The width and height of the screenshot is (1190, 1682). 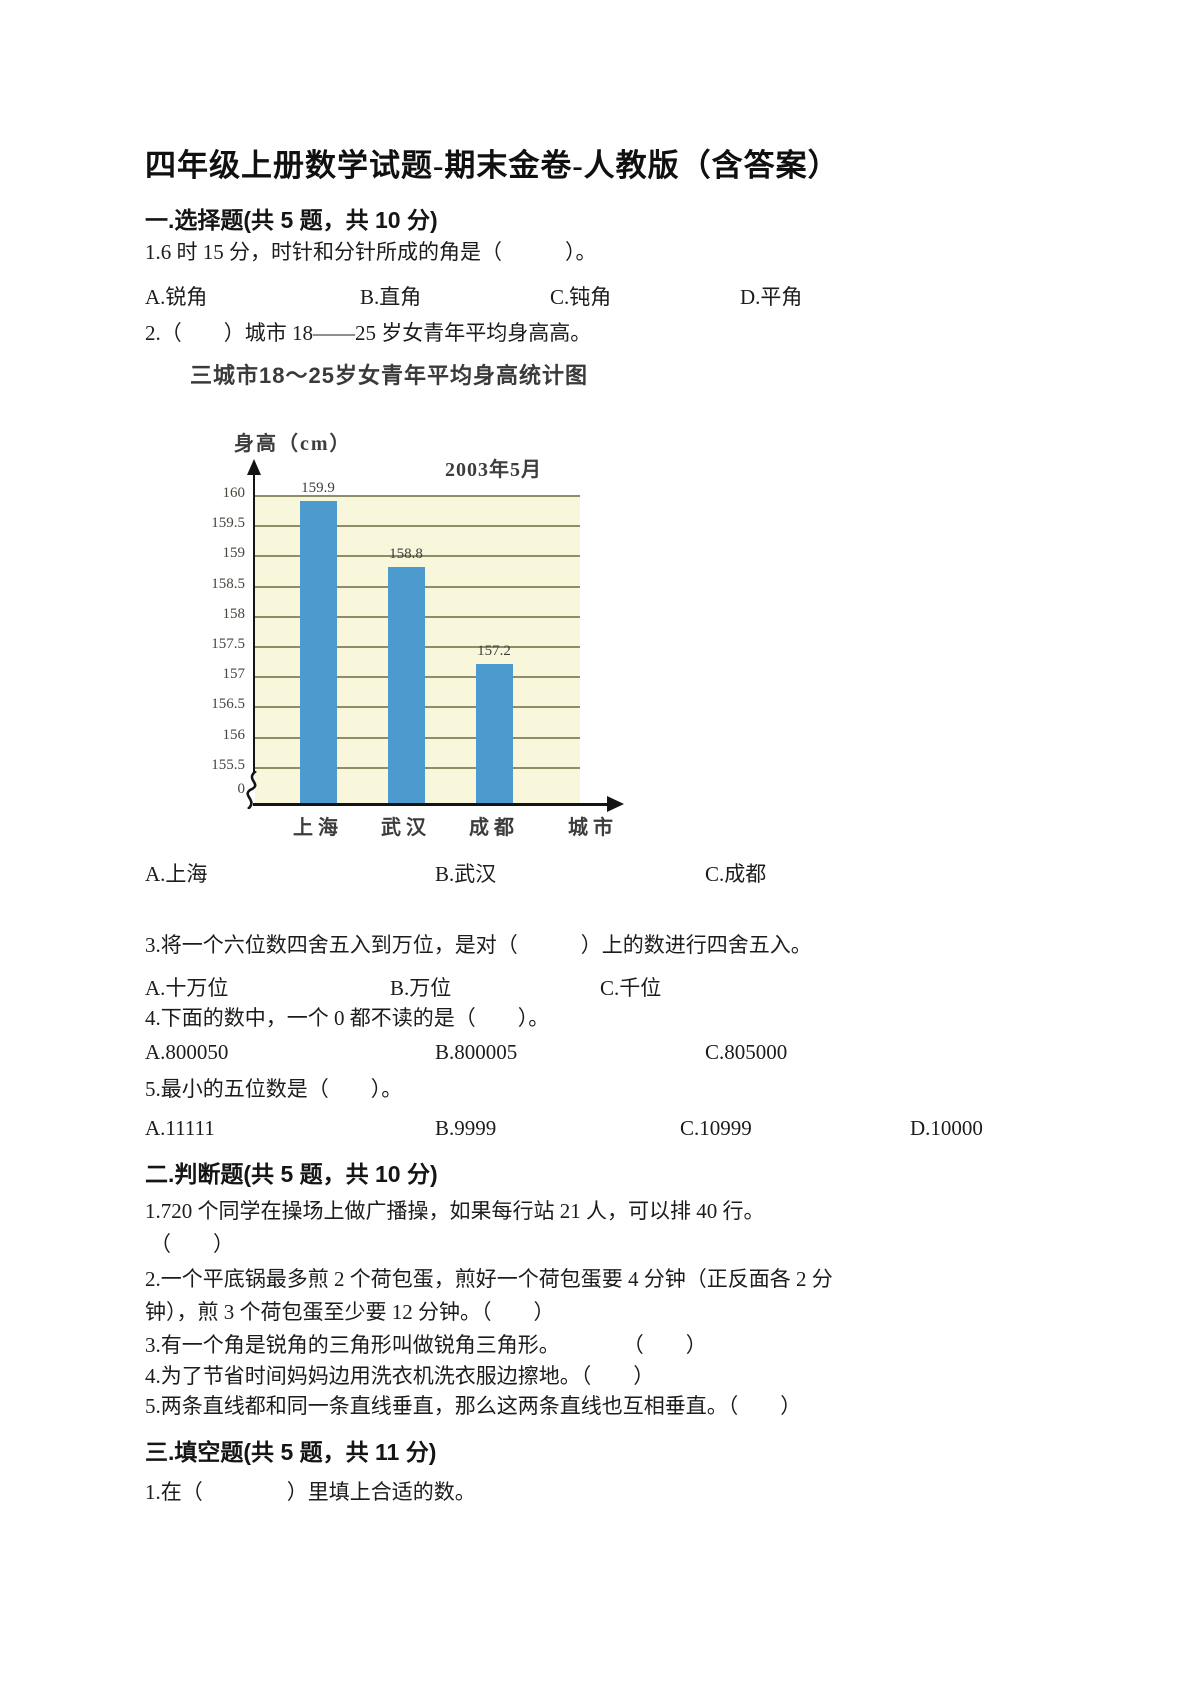 I want to click on bar-value-label: 157.2, so click(x=494, y=651).